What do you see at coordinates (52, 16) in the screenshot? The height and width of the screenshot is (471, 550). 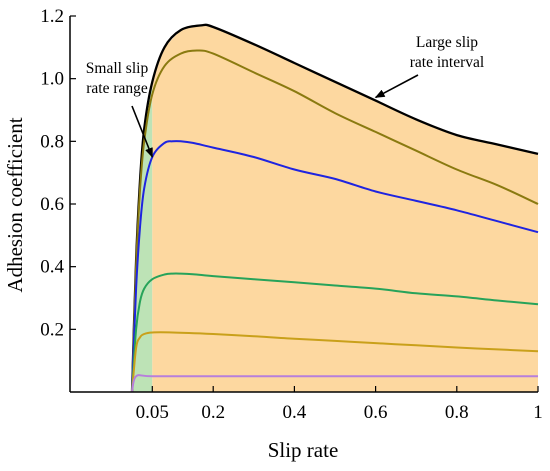 I see `y-tick-label-6: 1.2` at bounding box center [52, 16].